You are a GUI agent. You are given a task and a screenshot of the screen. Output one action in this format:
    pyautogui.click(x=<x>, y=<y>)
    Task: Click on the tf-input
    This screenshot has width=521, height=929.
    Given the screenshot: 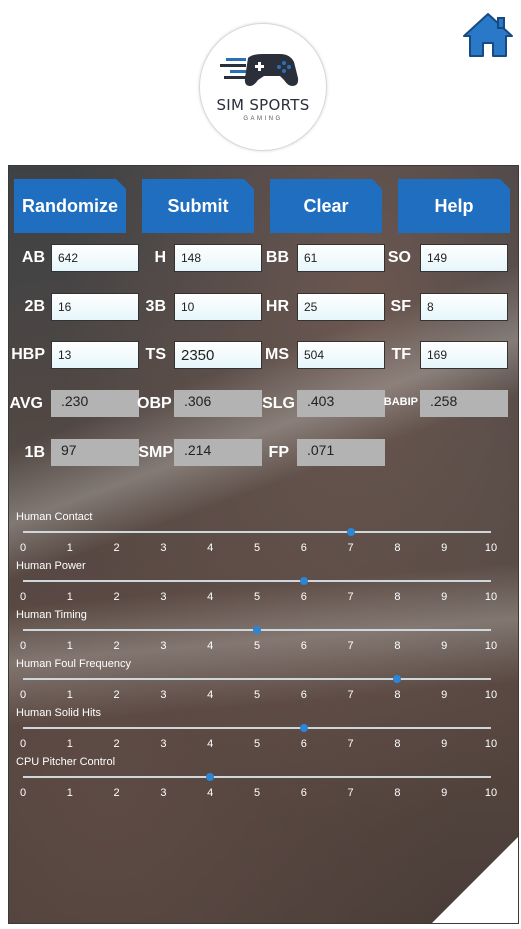 What is the action you would take?
    pyautogui.click(x=464, y=355)
    